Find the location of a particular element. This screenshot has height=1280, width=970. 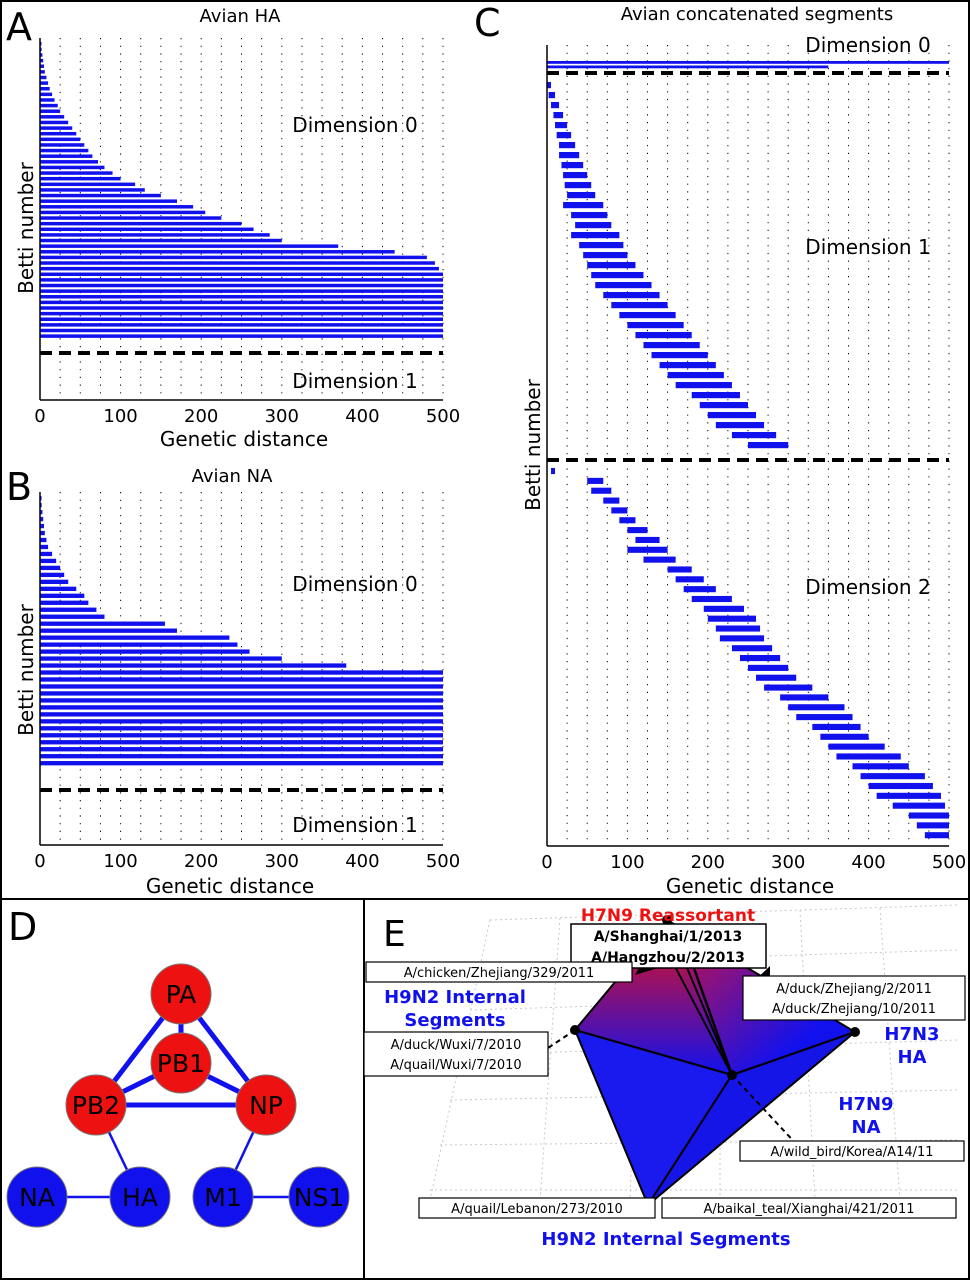

panel-a-ylabel: Betti number is located at coordinates (26, 227).